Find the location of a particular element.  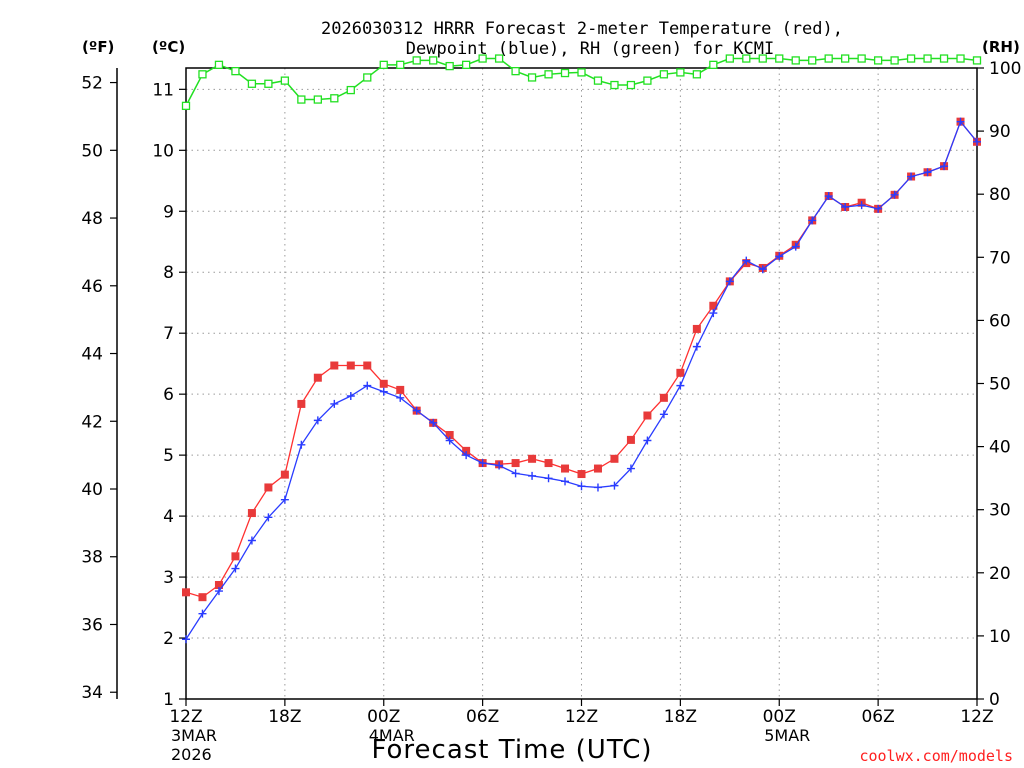

x-date-label: 5MAR is located at coordinates (787, 735).